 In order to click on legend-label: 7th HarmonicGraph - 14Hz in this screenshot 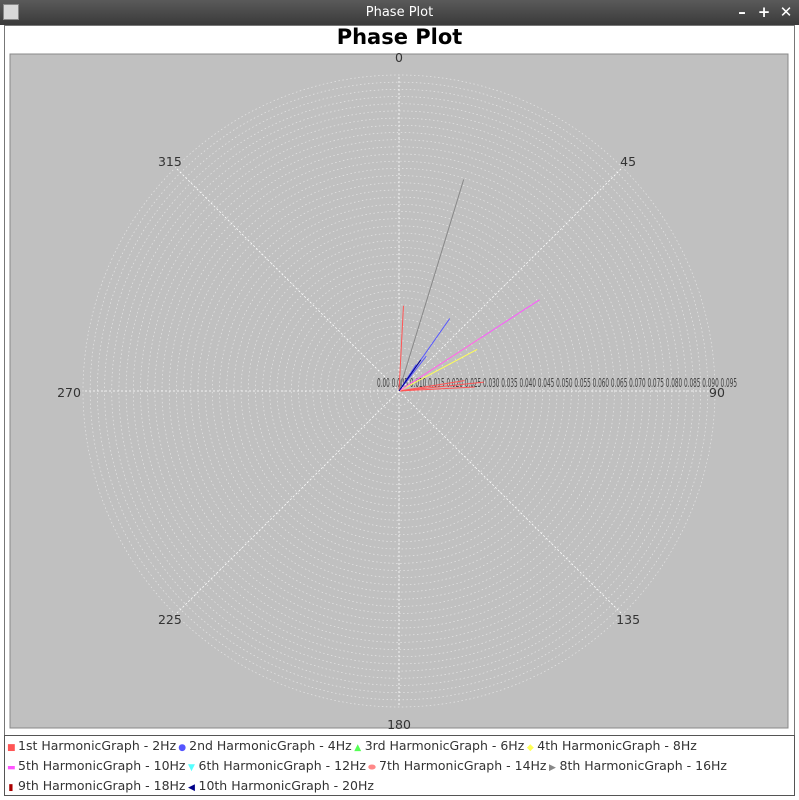, I will do `click(463, 765)`.